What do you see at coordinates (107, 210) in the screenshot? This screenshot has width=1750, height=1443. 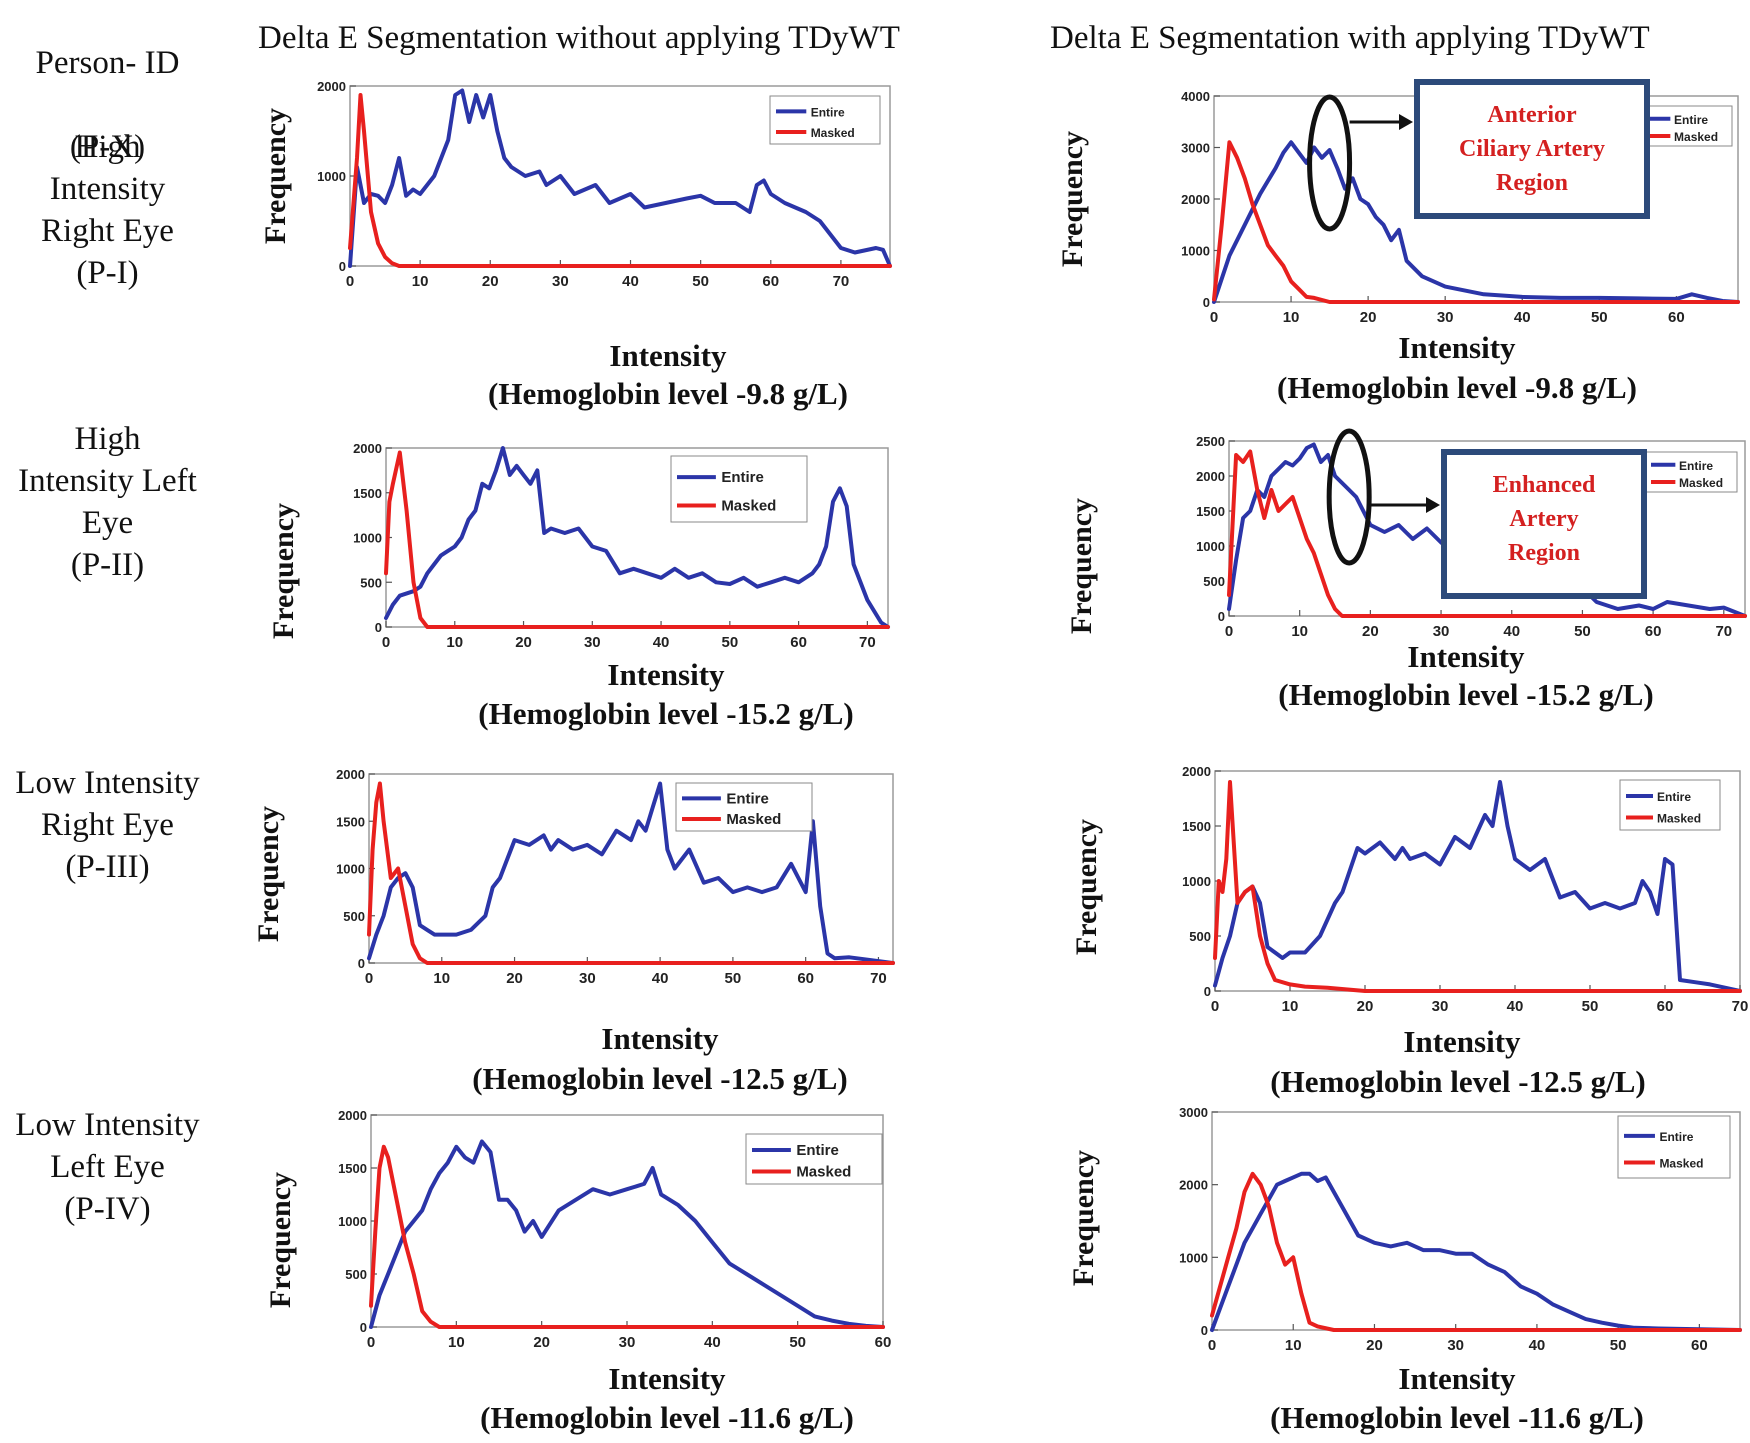 I see `row-label-1: High Intensity Right Eye (P-I)` at bounding box center [107, 210].